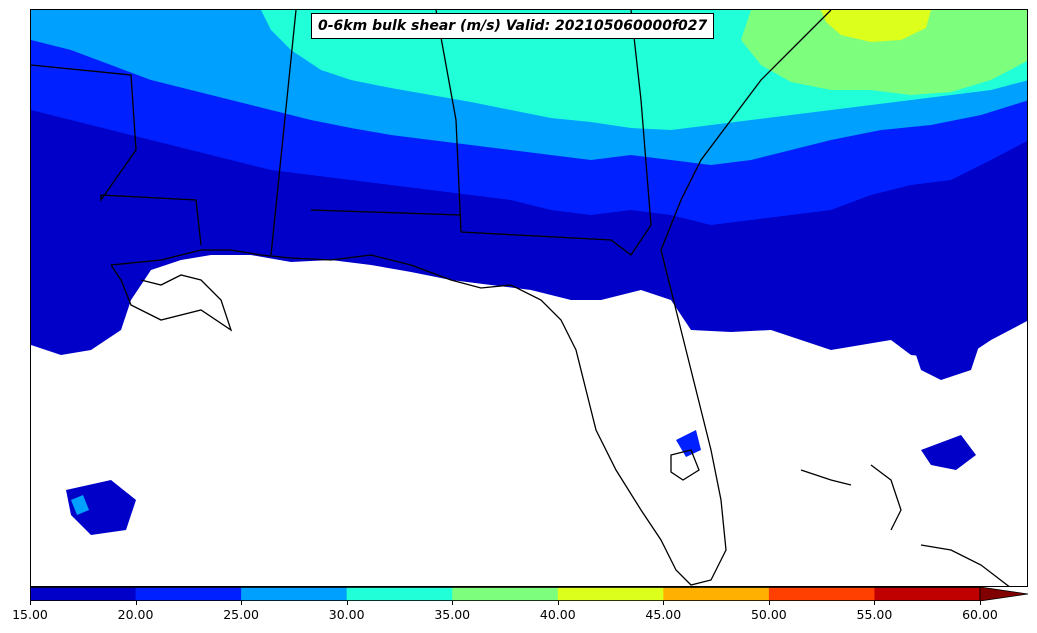 The image size is (1037, 633). Describe the element at coordinates (448, 121) in the screenshot. I see `state-border-al-ga` at that location.